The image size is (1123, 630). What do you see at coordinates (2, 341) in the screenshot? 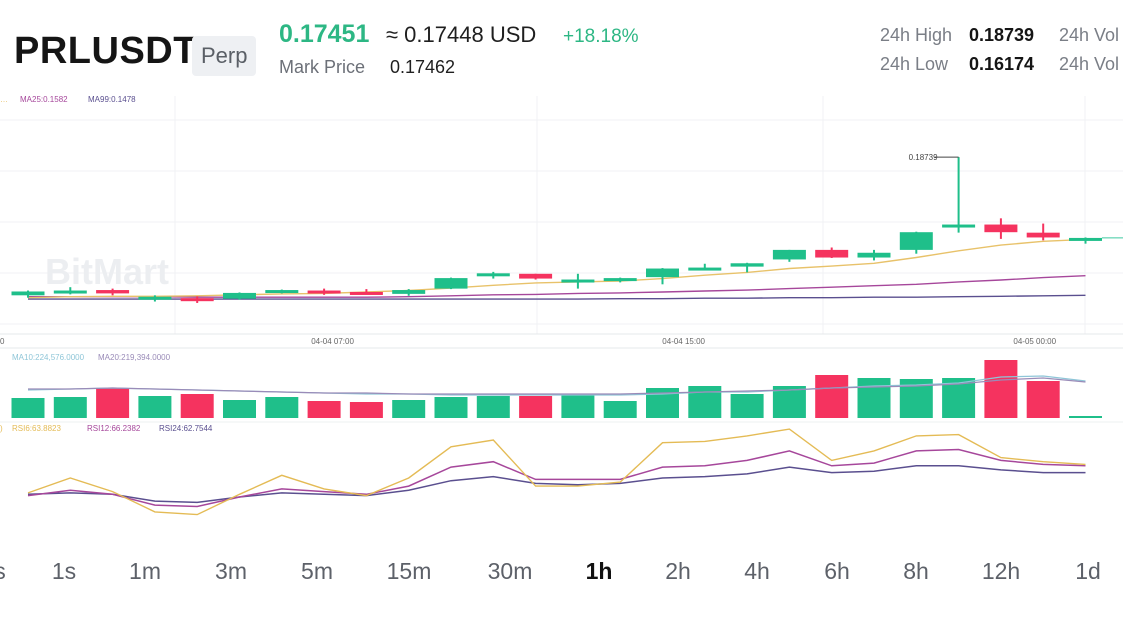
I see `x-axis-tick-label: 0` at bounding box center [2, 341].